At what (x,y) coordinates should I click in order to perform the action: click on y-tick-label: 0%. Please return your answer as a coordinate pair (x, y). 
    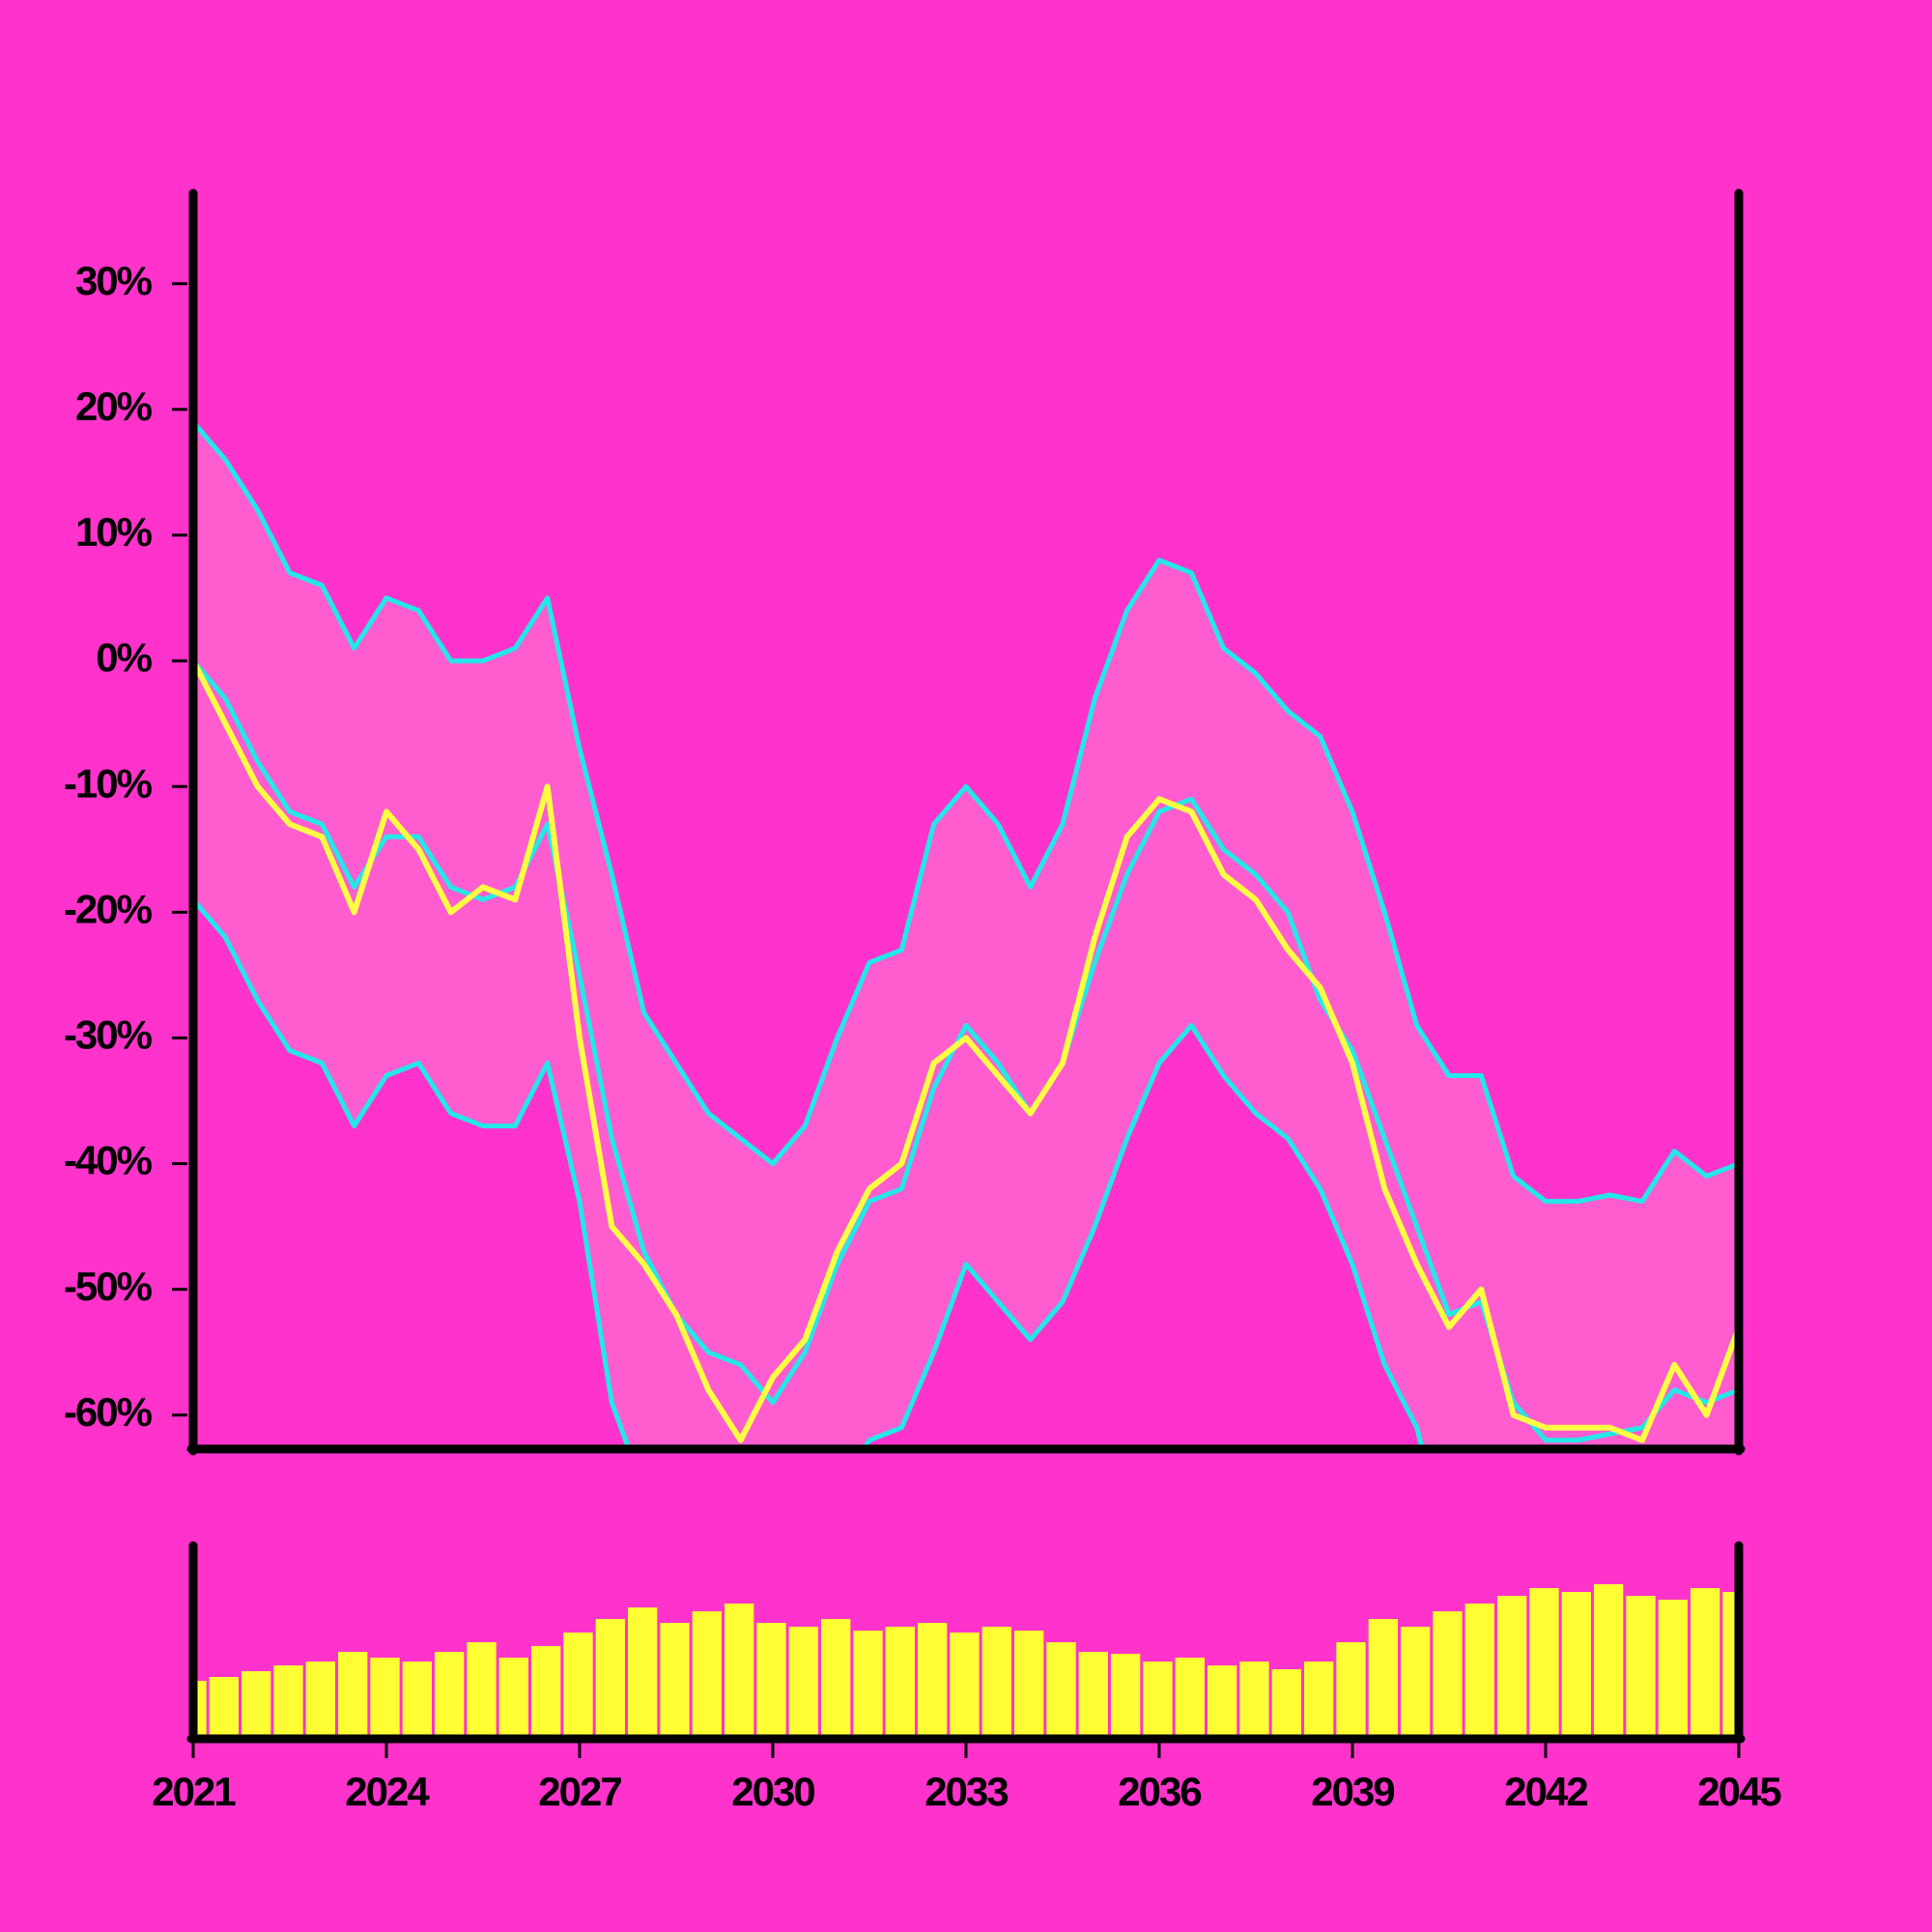
    Looking at the image, I should click on (124, 657).